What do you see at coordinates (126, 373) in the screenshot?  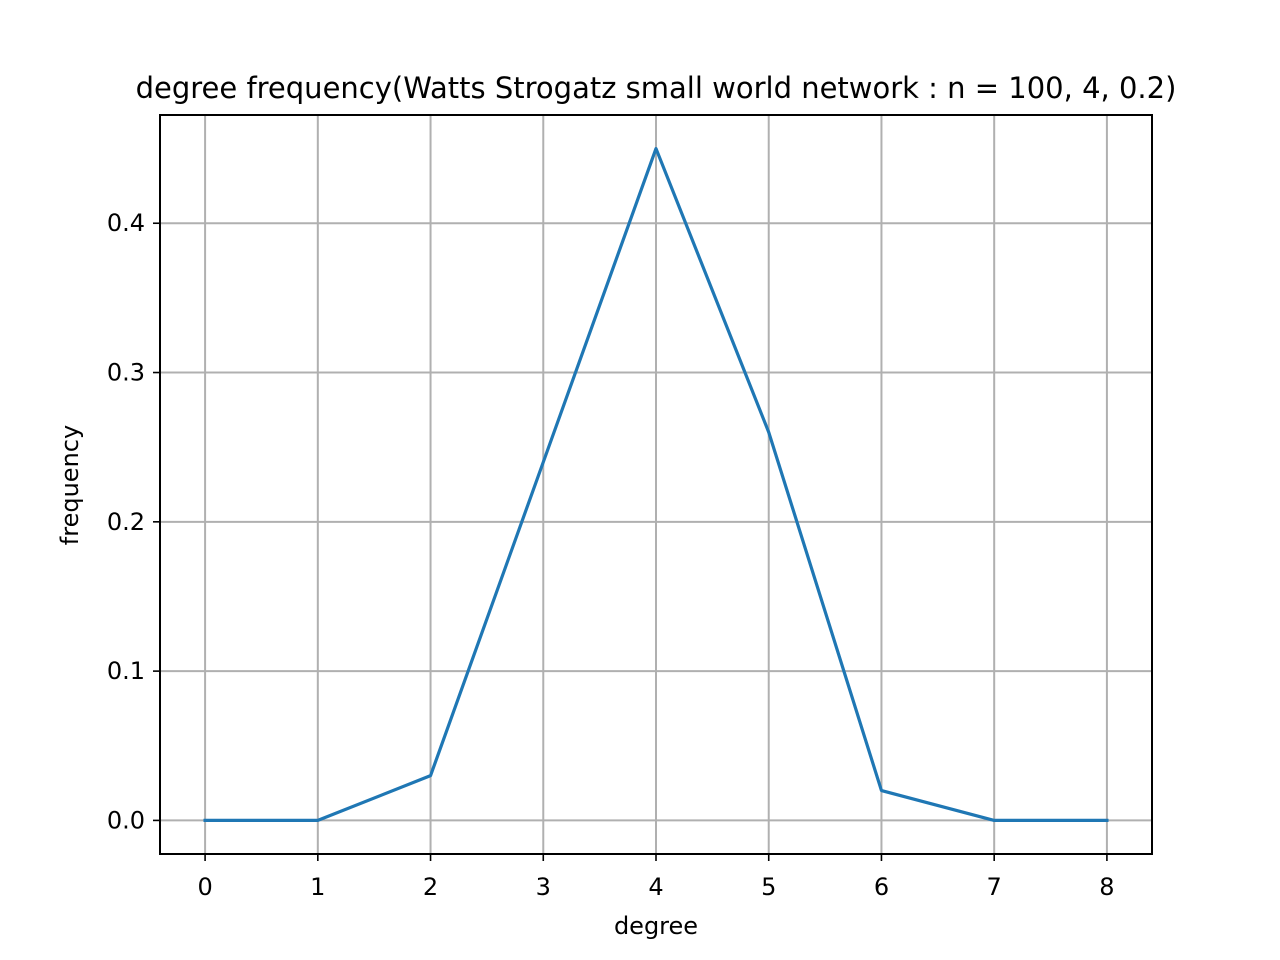 I see `y-tick-label: 0.3` at bounding box center [126, 373].